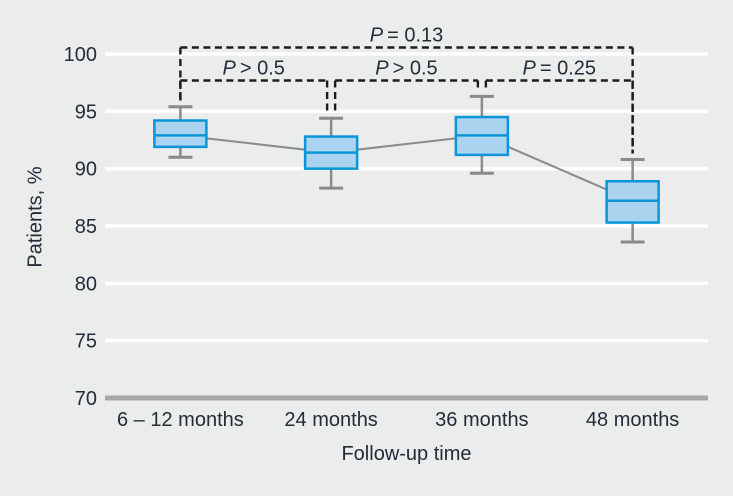 The image size is (733, 496). Describe the element at coordinates (35, 217) in the screenshot. I see `y-axis-title: Patients, %` at that location.